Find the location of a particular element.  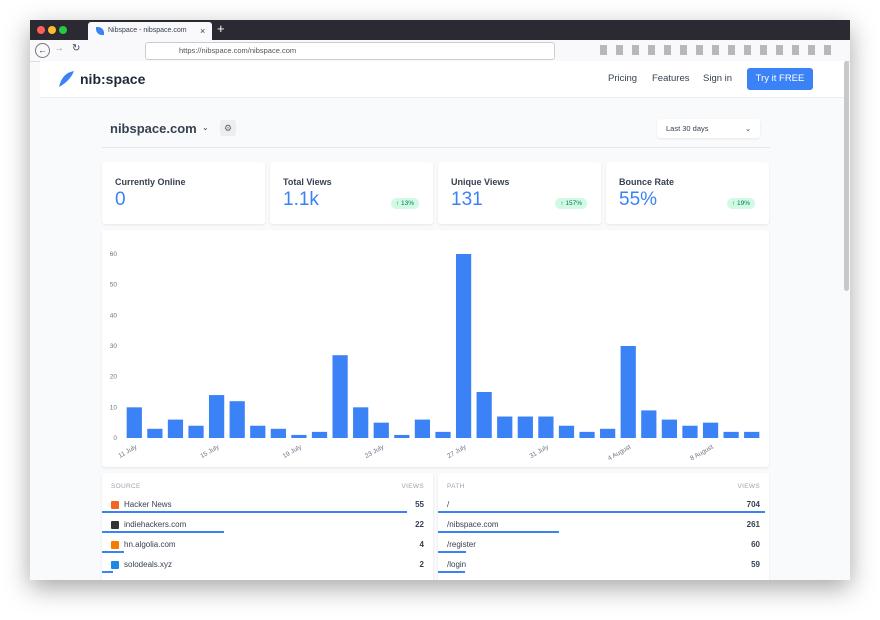

settings-button: ⚙ is located at coordinates (228, 128).